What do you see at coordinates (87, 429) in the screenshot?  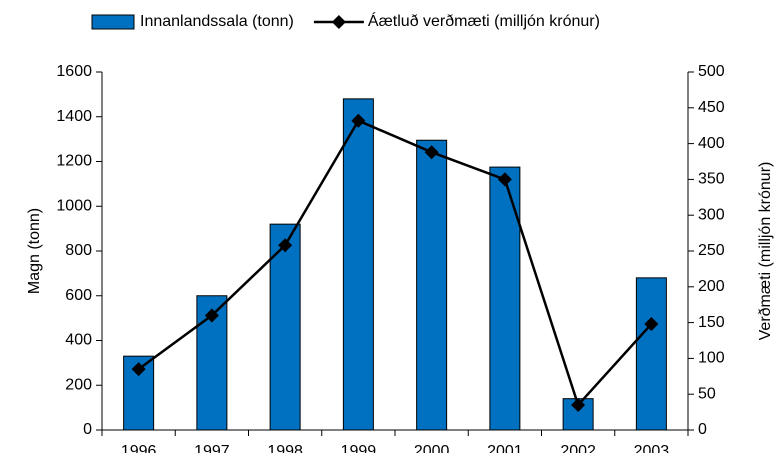 I see `y-tick-label: 0` at bounding box center [87, 429].